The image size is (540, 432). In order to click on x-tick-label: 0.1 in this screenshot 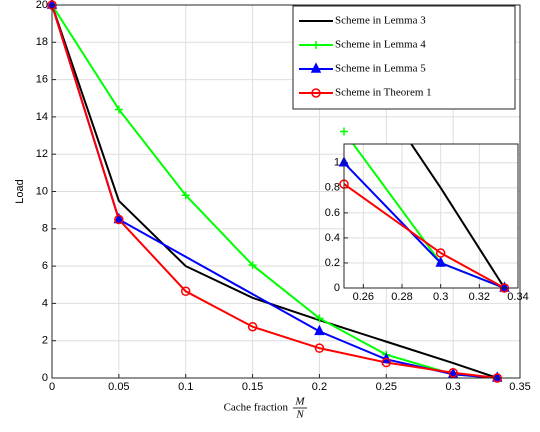, I will do `click(185, 387)`.